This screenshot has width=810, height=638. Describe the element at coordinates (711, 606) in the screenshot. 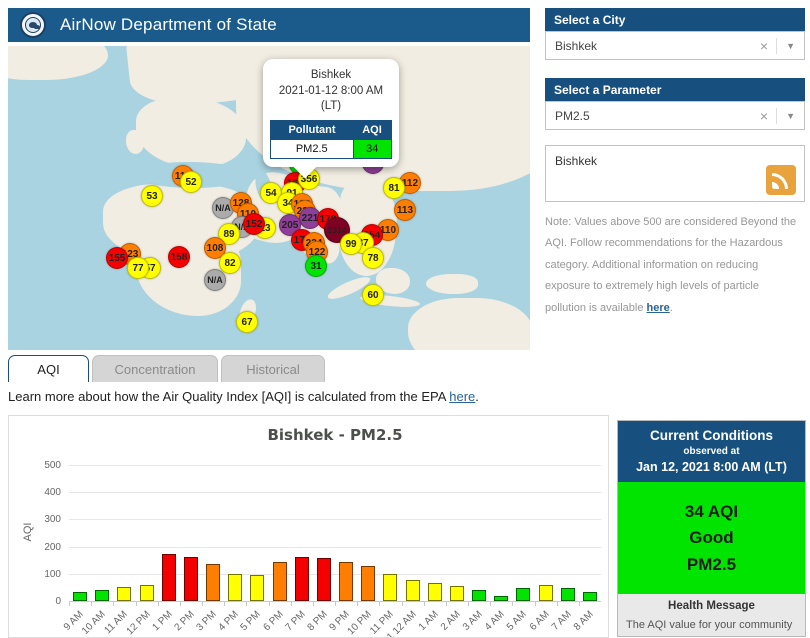

I see `health-message-title: Health Message` at that location.